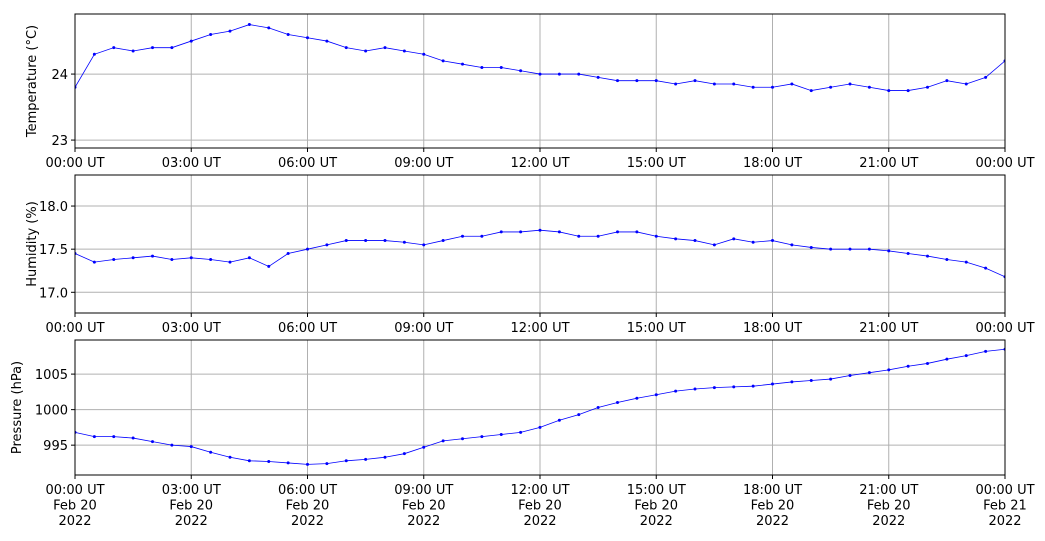 This screenshot has width=1045, height=541. Describe the element at coordinates (888, 506) in the screenshot. I see `x-tick-label: 21:00 UT Feb 20 2022` at that location.